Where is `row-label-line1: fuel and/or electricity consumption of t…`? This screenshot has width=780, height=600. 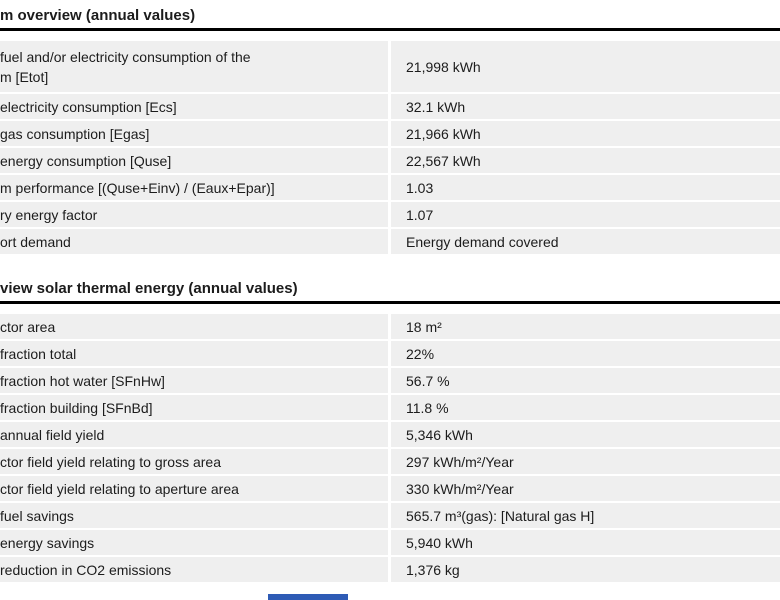 row-label-line1: fuel and/or electricity consumption of t… is located at coordinates (125, 56).